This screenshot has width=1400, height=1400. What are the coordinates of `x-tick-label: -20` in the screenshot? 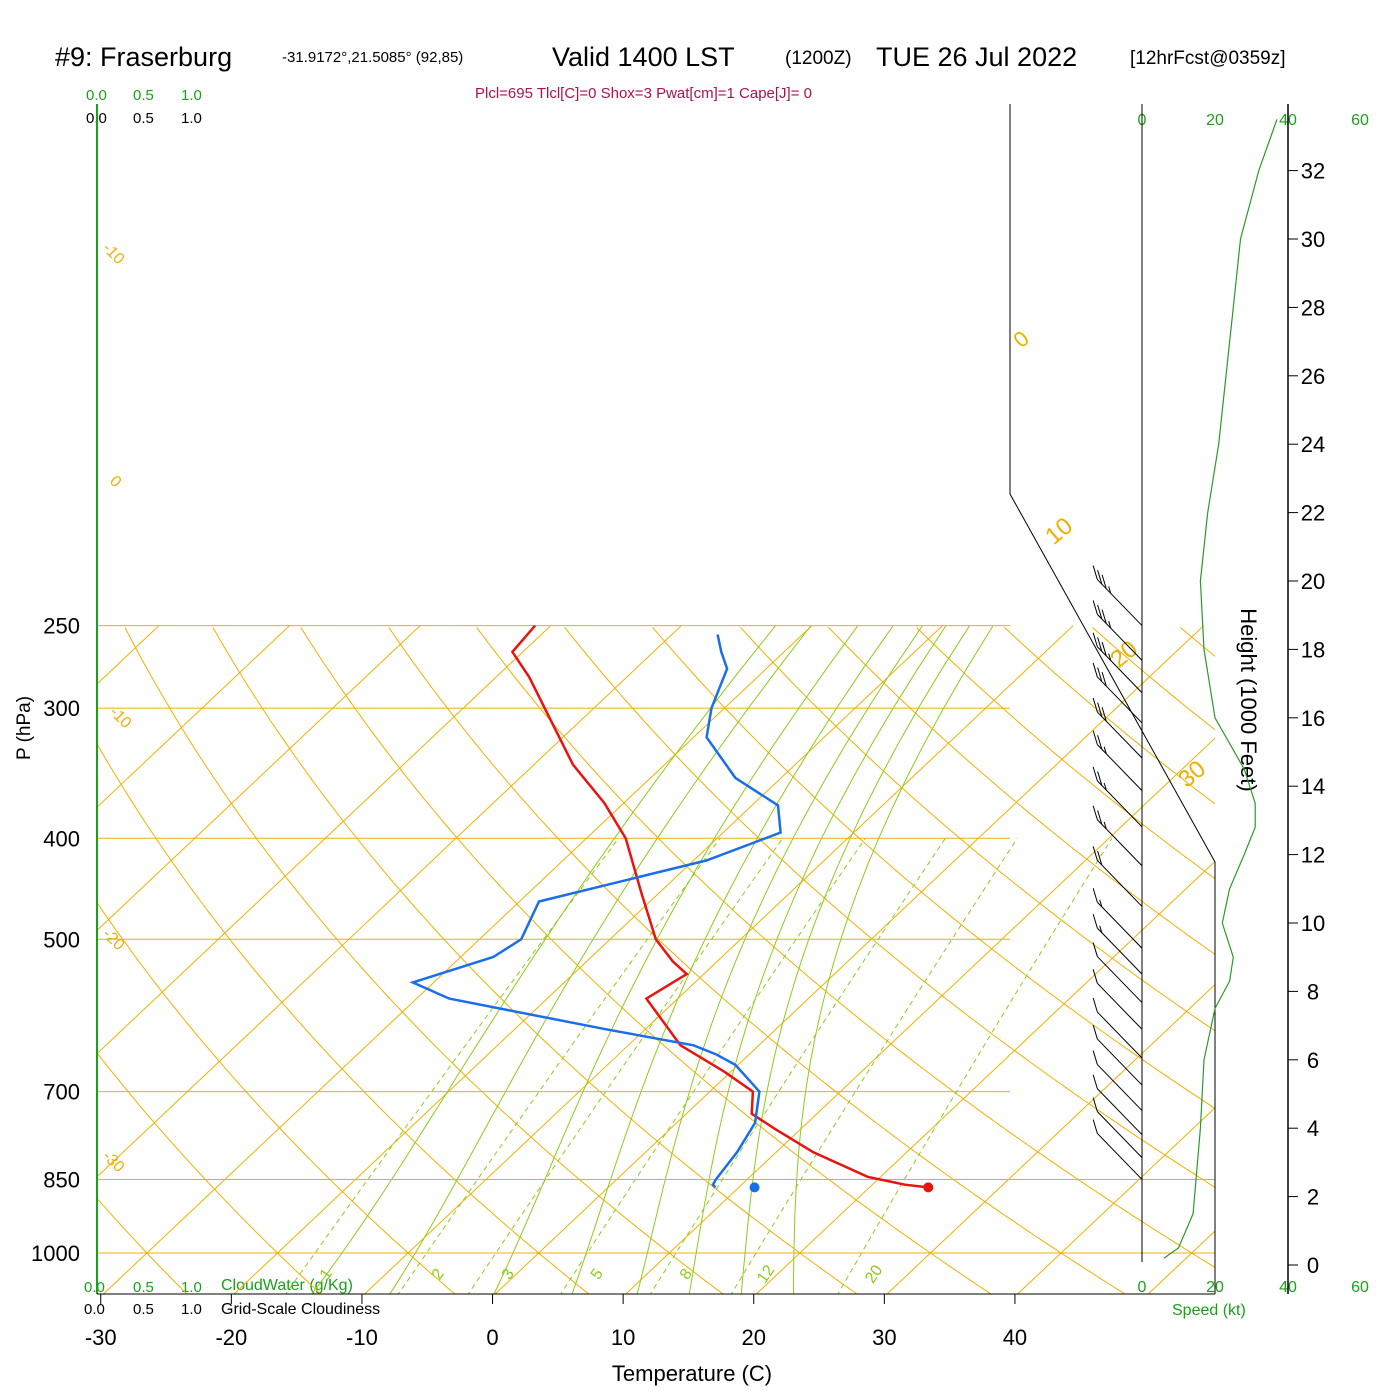 It's located at (231, 1337).